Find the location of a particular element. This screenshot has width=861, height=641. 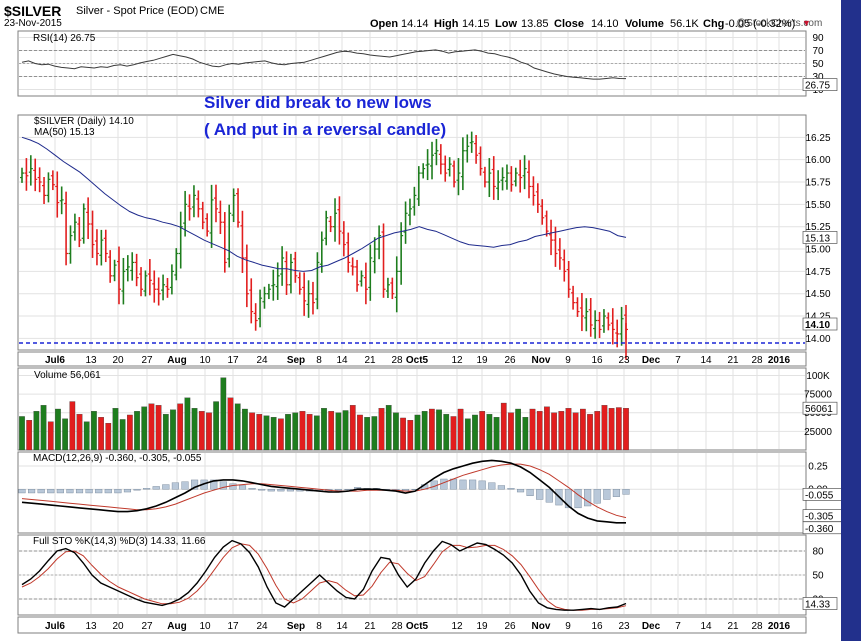

x-tick-top: 10 is located at coordinates (205, 360).